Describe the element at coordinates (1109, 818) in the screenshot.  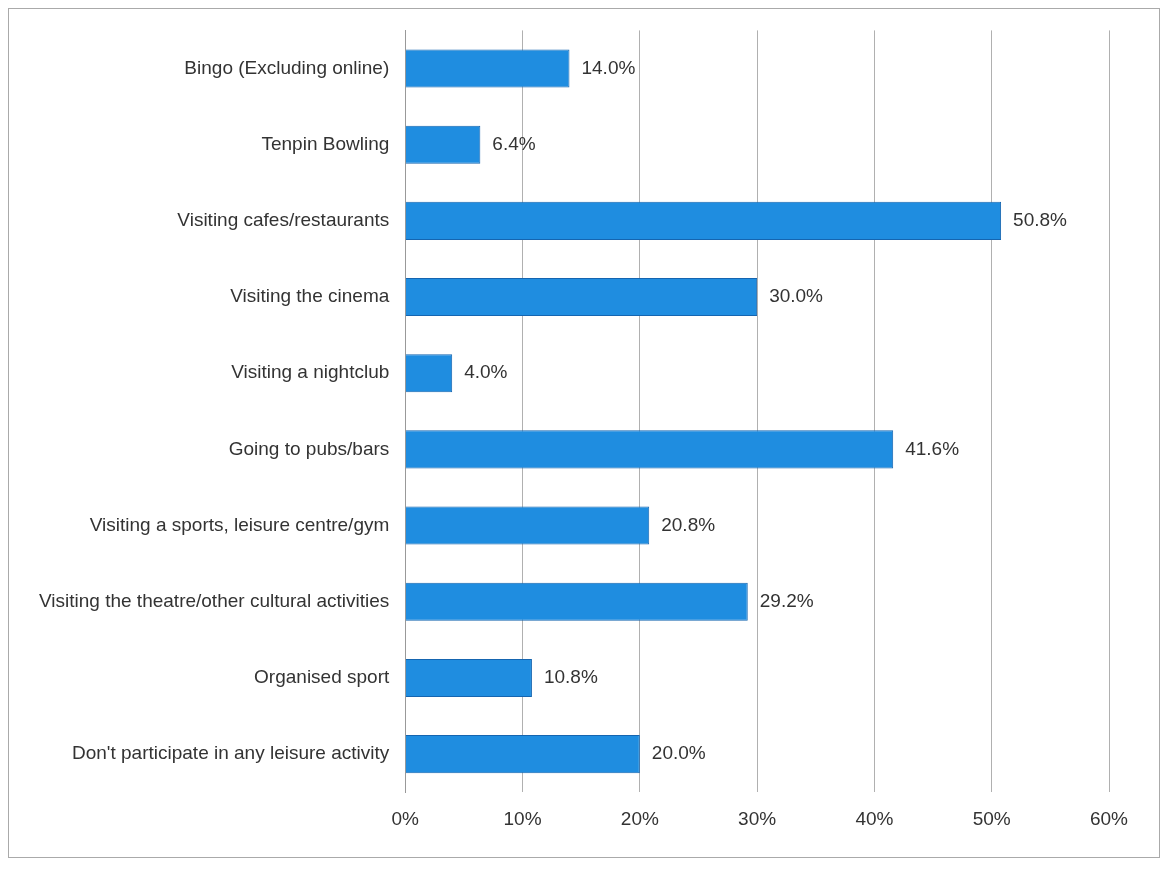
I see `x-tick-label: 60%` at that location.